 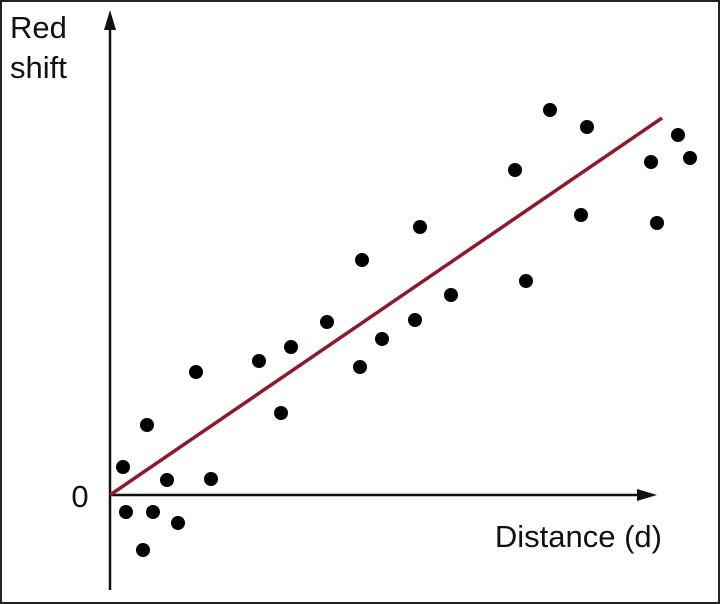 I want to click on y-axis-arrow, so click(x=110, y=20).